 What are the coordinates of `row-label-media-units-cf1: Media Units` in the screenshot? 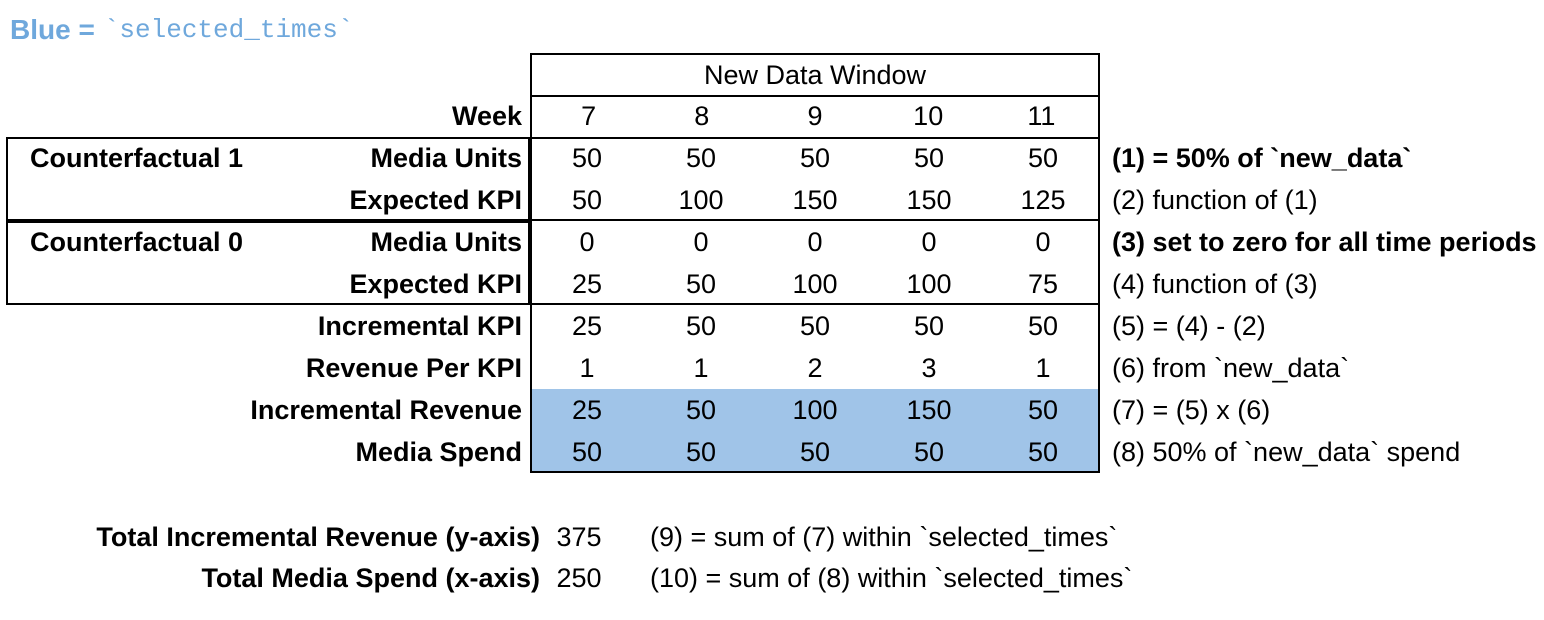 It's located at (446, 158).